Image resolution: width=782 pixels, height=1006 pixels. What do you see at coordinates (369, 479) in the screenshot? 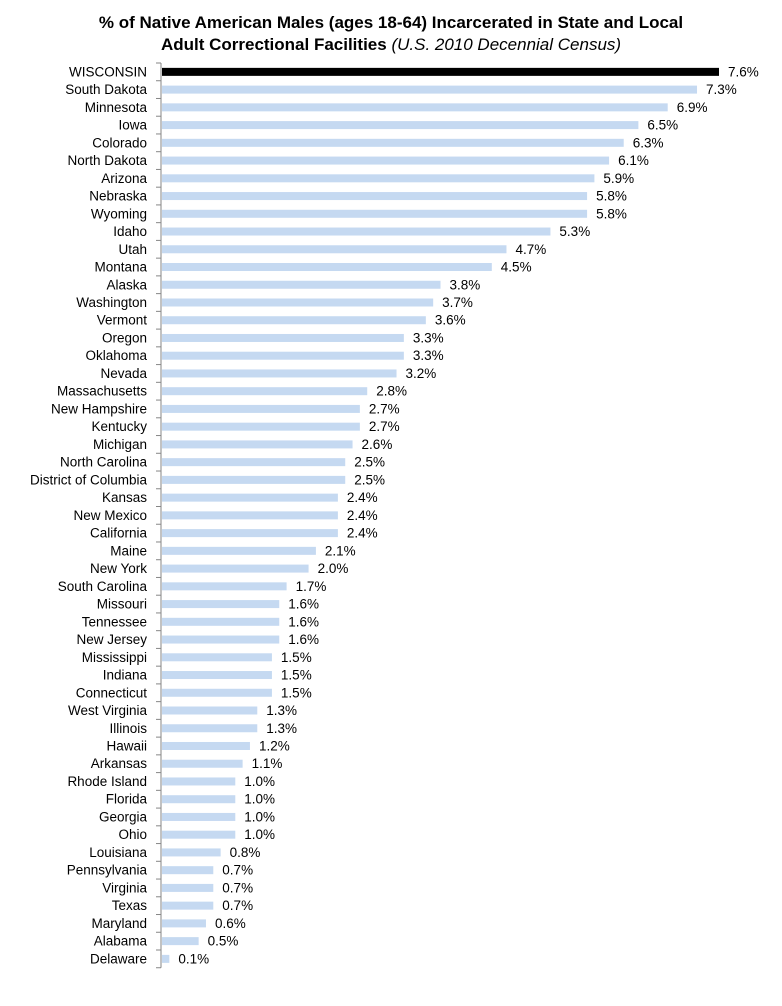
I see `value-label: 2.5%` at bounding box center [369, 479].